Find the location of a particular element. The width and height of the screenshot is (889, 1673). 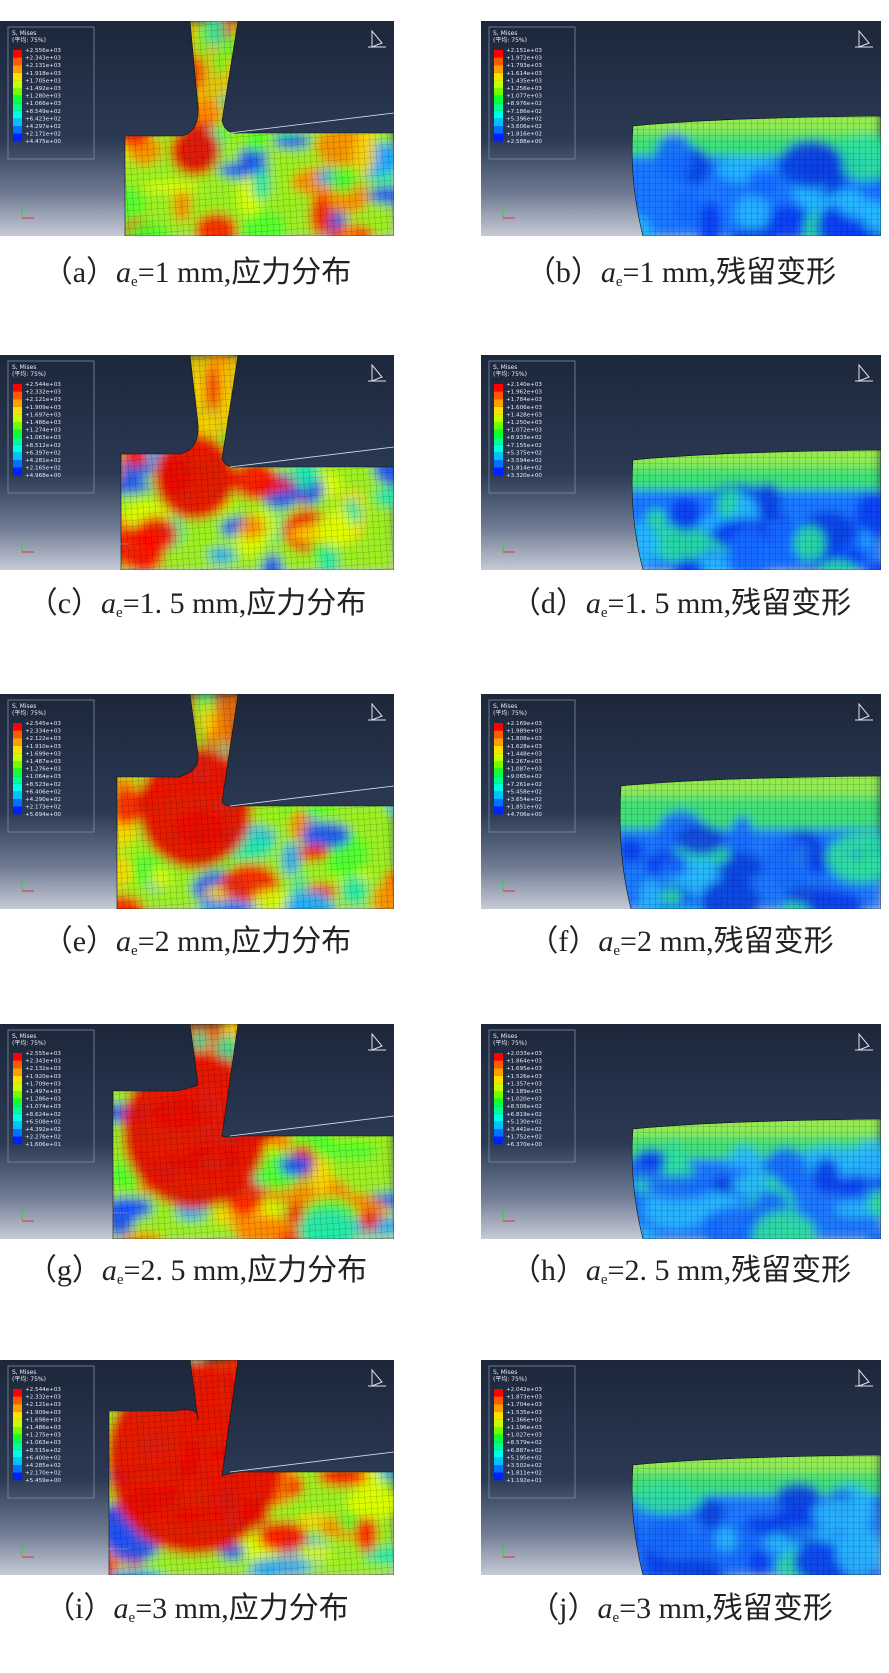

legend-value: +7.186e+02 is located at coordinates (524, 112).